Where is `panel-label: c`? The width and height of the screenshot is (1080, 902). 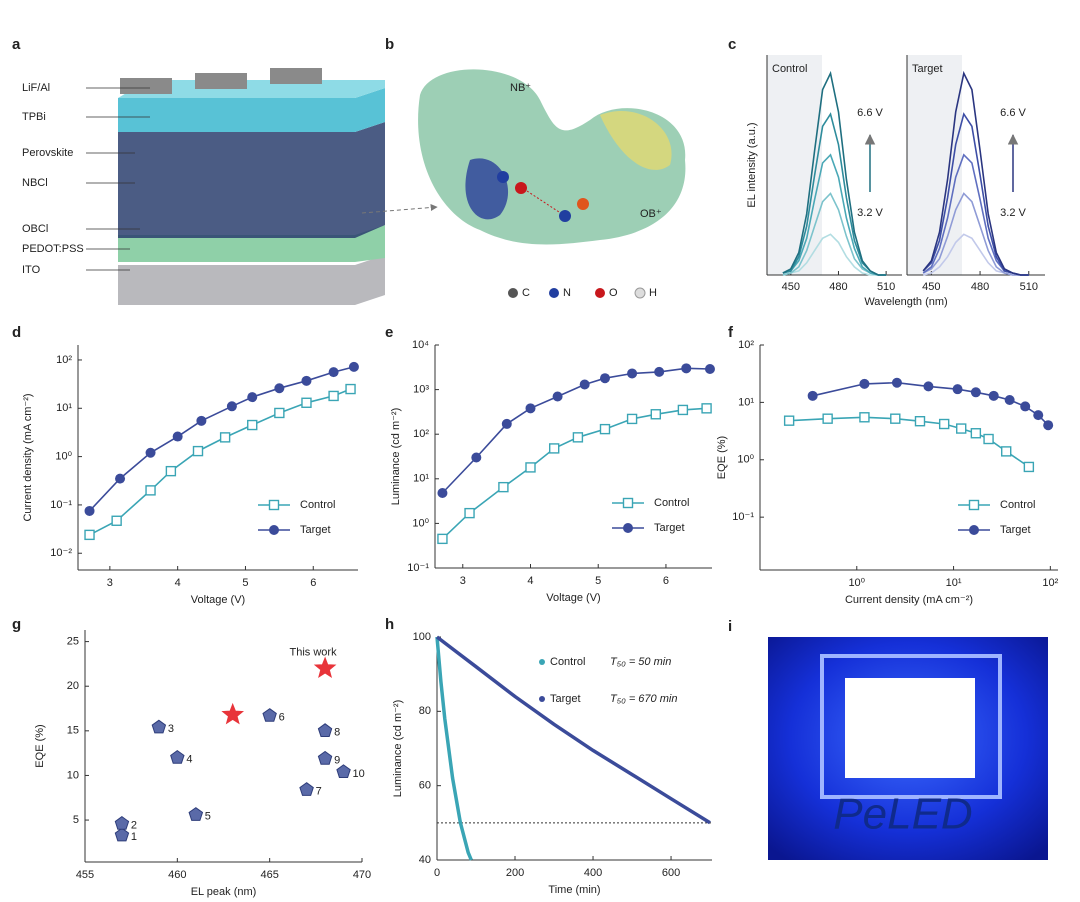 panel-label: c is located at coordinates (732, 44).